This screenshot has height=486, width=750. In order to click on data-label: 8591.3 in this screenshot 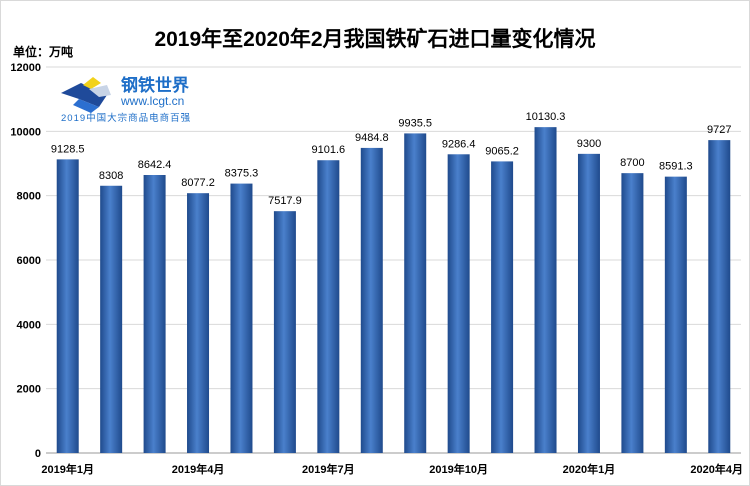, I will do `click(676, 167)`.